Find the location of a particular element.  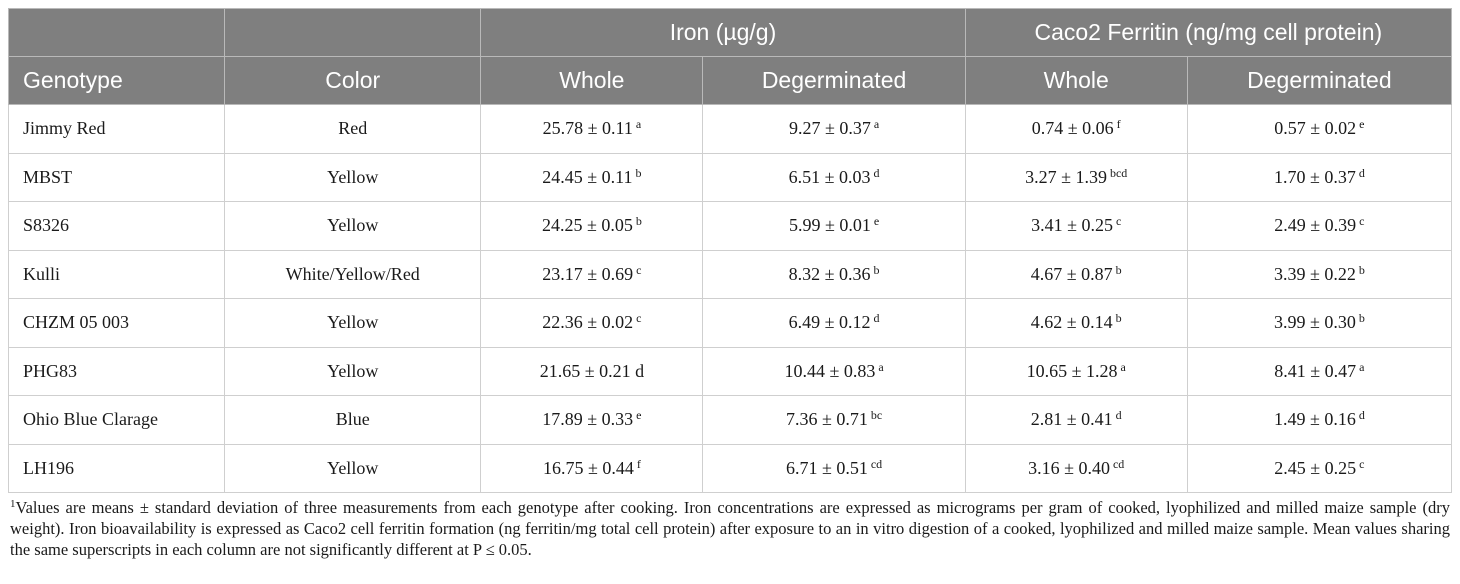

cell-color: White/Yellow/Red is located at coordinates (353, 274).